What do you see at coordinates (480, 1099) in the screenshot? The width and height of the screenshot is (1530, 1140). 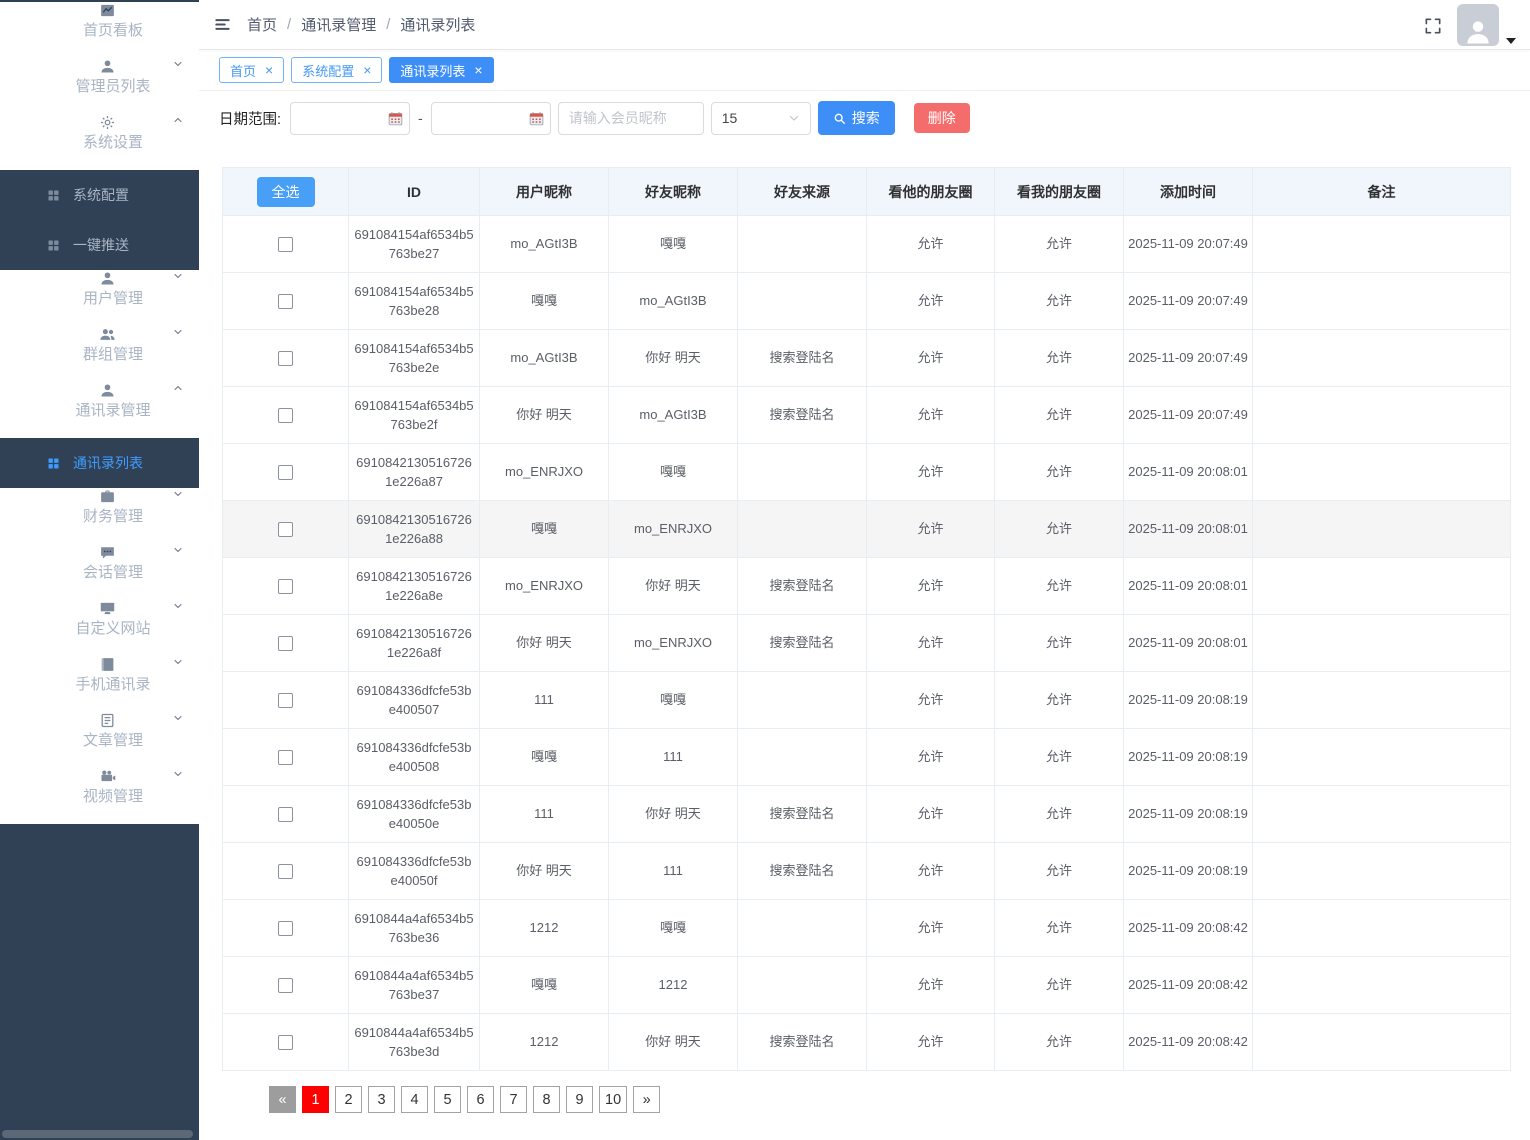 I see `pagination-page-6: 6` at bounding box center [480, 1099].